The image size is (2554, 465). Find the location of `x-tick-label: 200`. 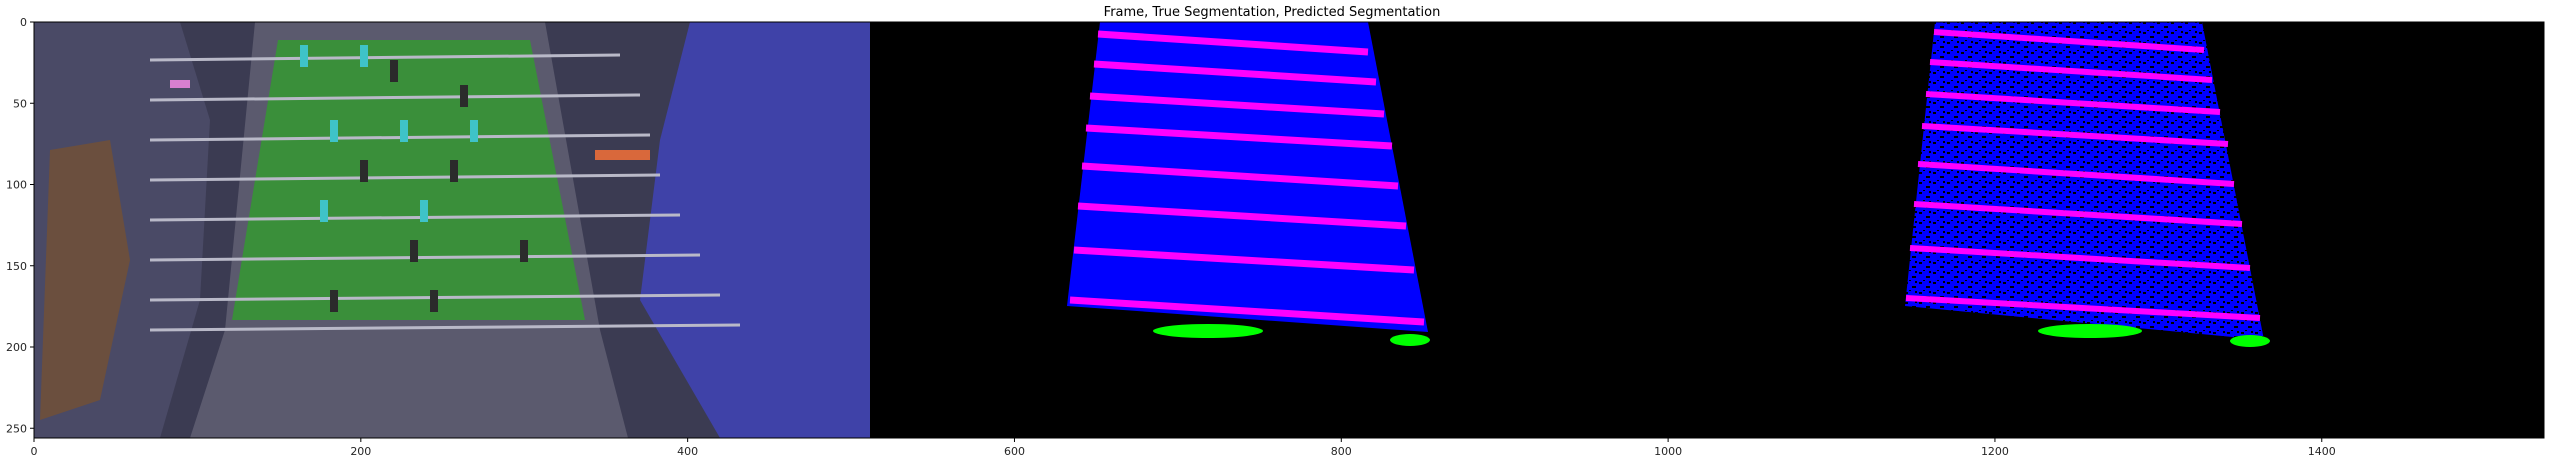

x-tick-label: 200 is located at coordinates (360, 451).